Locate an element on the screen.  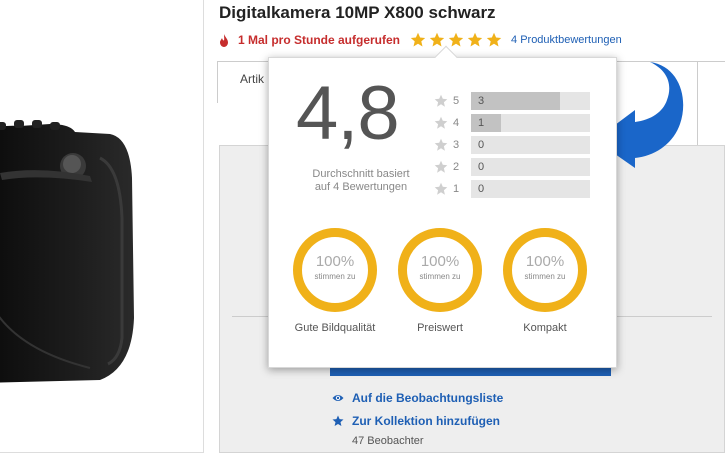
watchers-count: 47 Beobachter is located at coordinates (388, 441).